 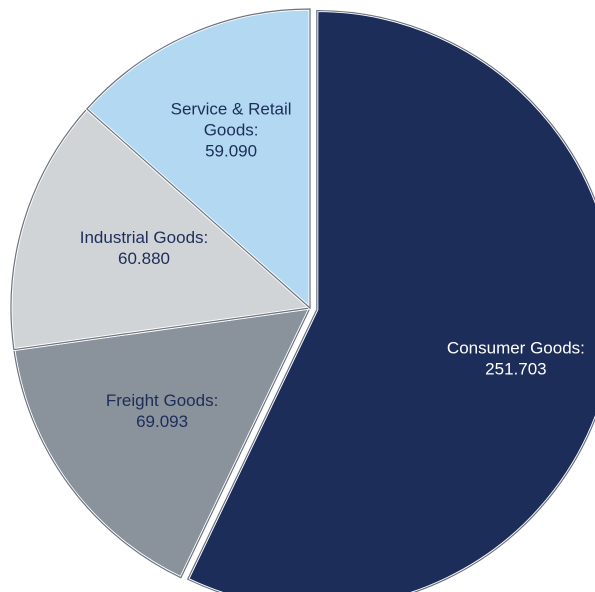 What do you see at coordinates (144, 248) in the screenshot?
I see `pie-label-industrial-goods: Industrial Goods: 60.880` at bounding box center [144, 248].